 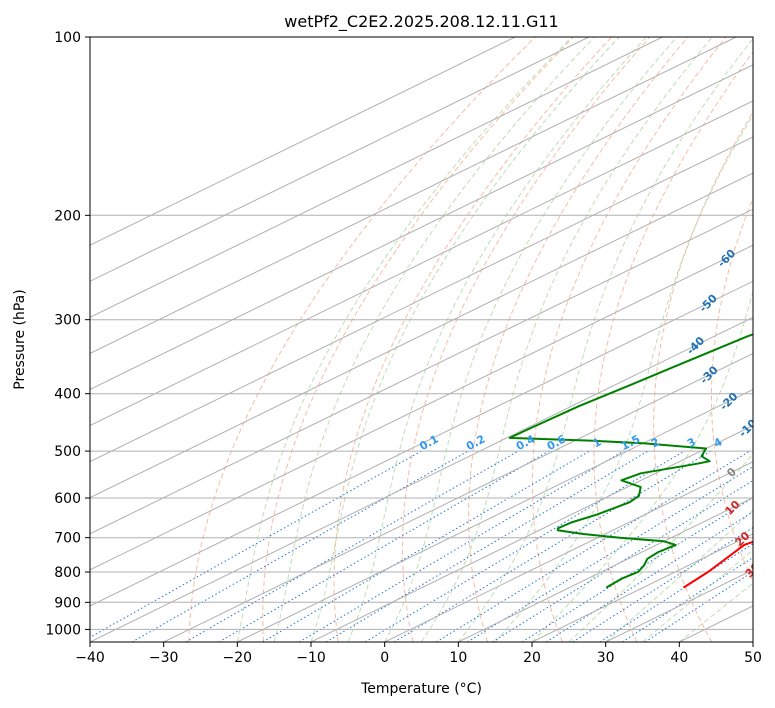 I want to click on y-tick-label: 800, so click(x=67, y=573).